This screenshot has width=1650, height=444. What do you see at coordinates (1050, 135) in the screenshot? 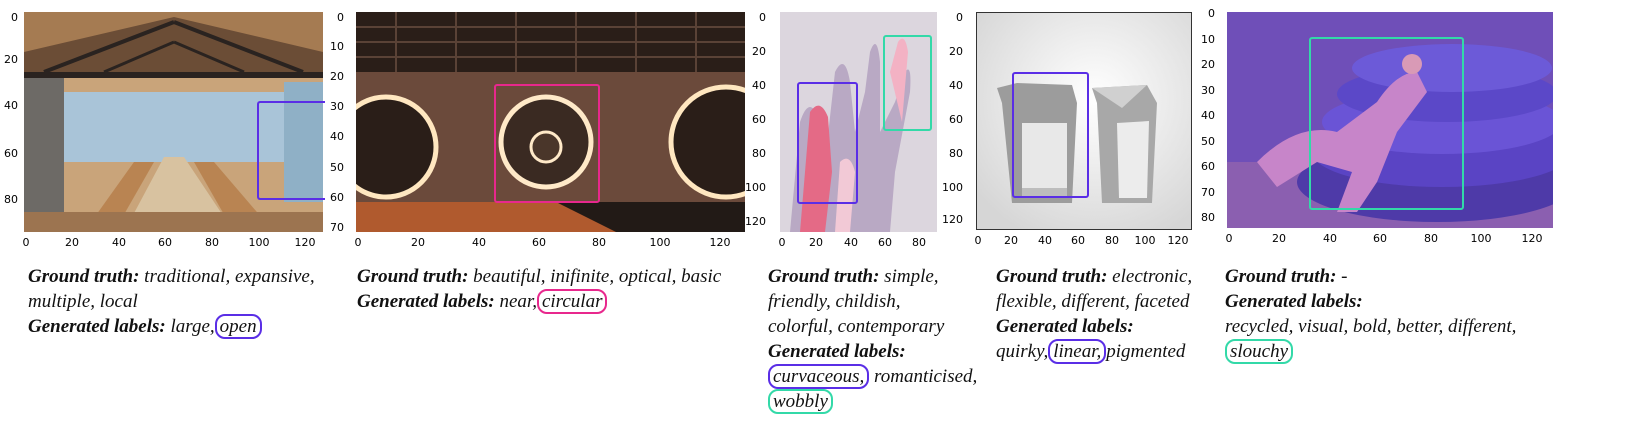
I see `bbox-linear` at bounding box center [1050, 135].